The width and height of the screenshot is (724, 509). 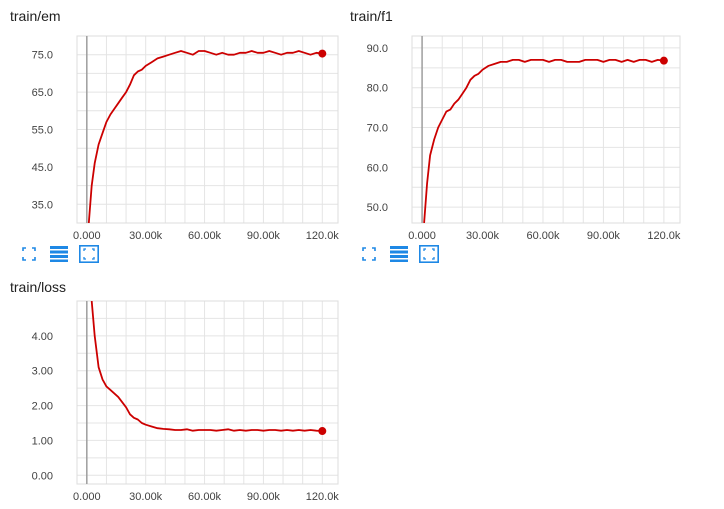 I want to click on y-tick-label: 4.00, so click(x=42, y=337).